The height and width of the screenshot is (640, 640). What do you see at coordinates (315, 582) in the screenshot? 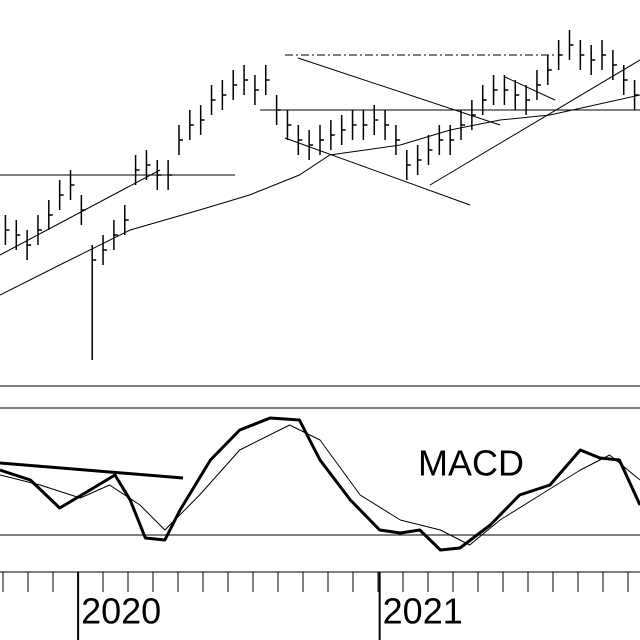
I see `minor-ticks` at bounding box center [315, 582].